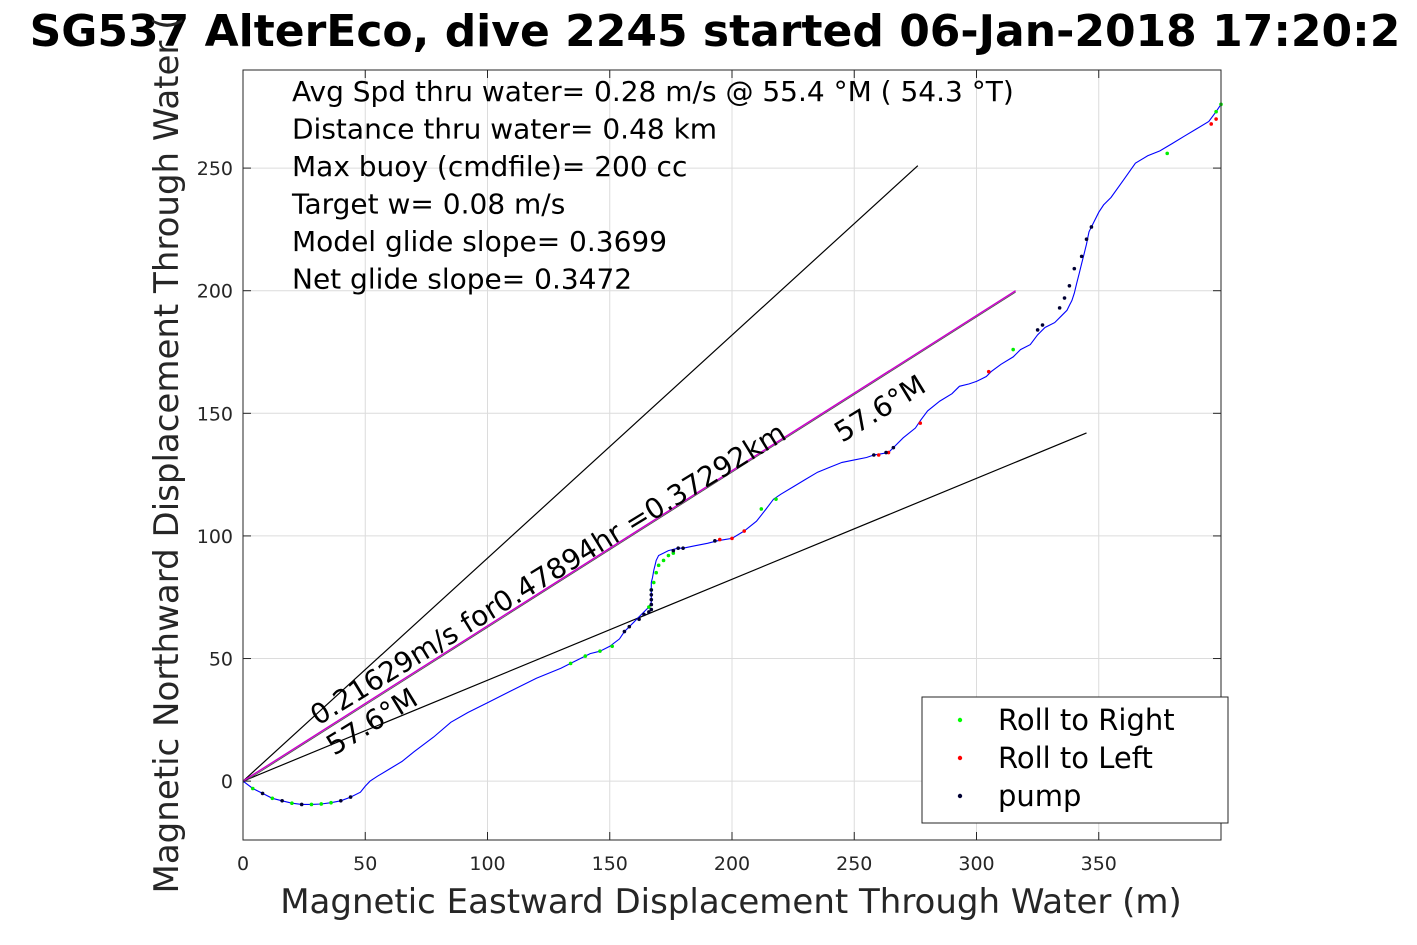 This screenshot has width=1417, height=945. What do you see at coordinates (504, 129) in the screenshot?
I see `info-line: Distance thru water= 0.48 km` at bounding box center [504, 129].